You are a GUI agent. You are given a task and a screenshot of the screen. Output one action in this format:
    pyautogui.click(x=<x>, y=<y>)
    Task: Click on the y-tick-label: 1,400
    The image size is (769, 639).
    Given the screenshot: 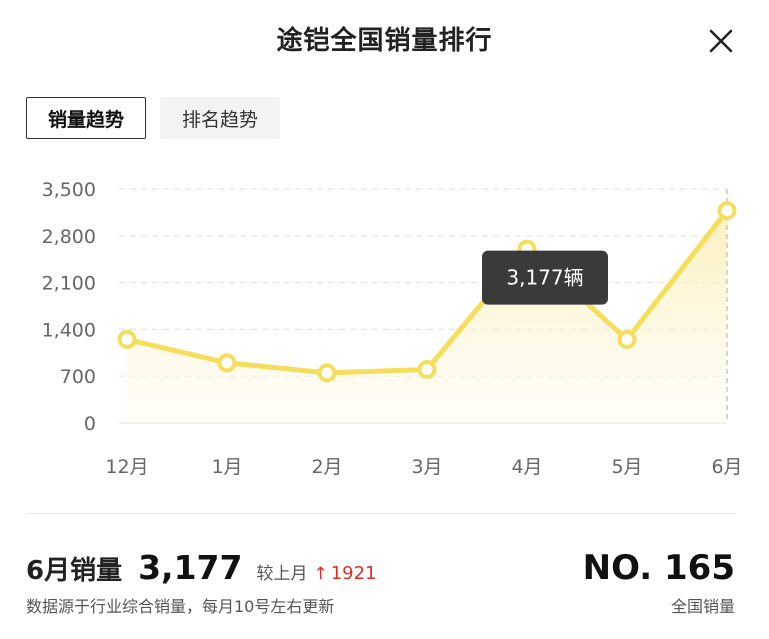 What is the action you would take?
    pyautogui.click(x=69, y=330)
    